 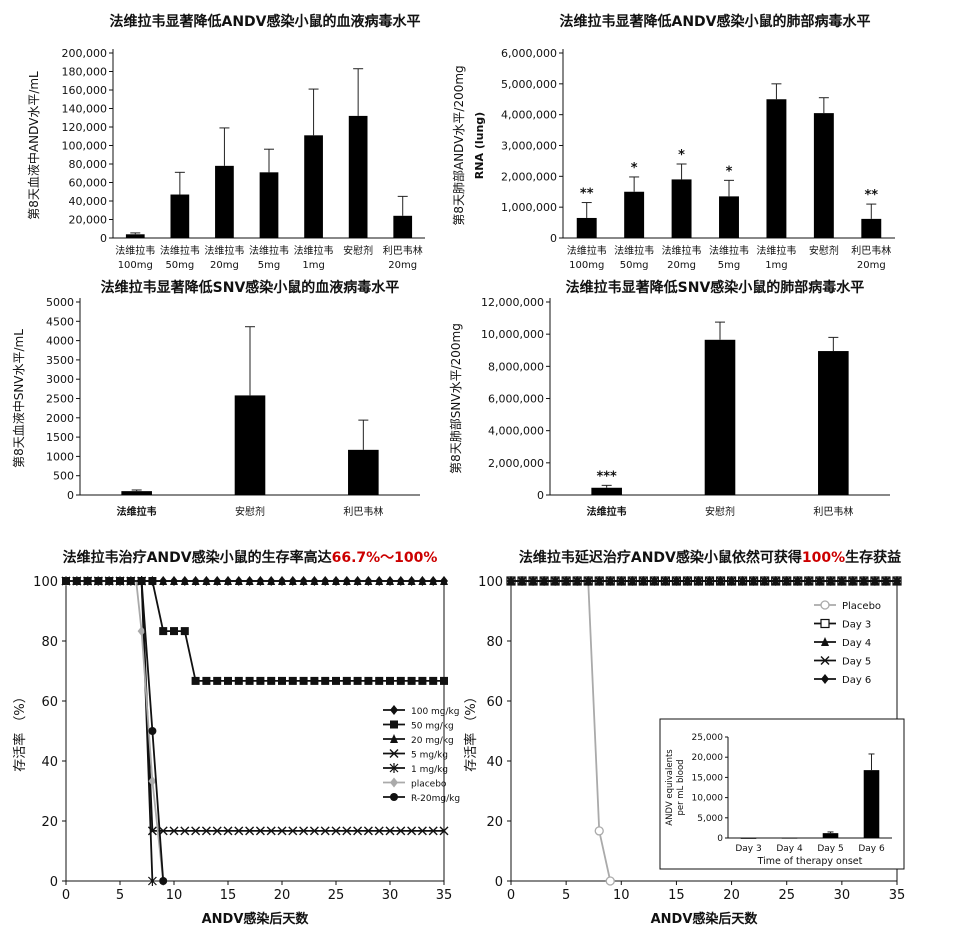 What do you see at coordinates (269, 265) in the screenshot?
I see `x-tick-label: 5mg` at bounding box center [269, 265].